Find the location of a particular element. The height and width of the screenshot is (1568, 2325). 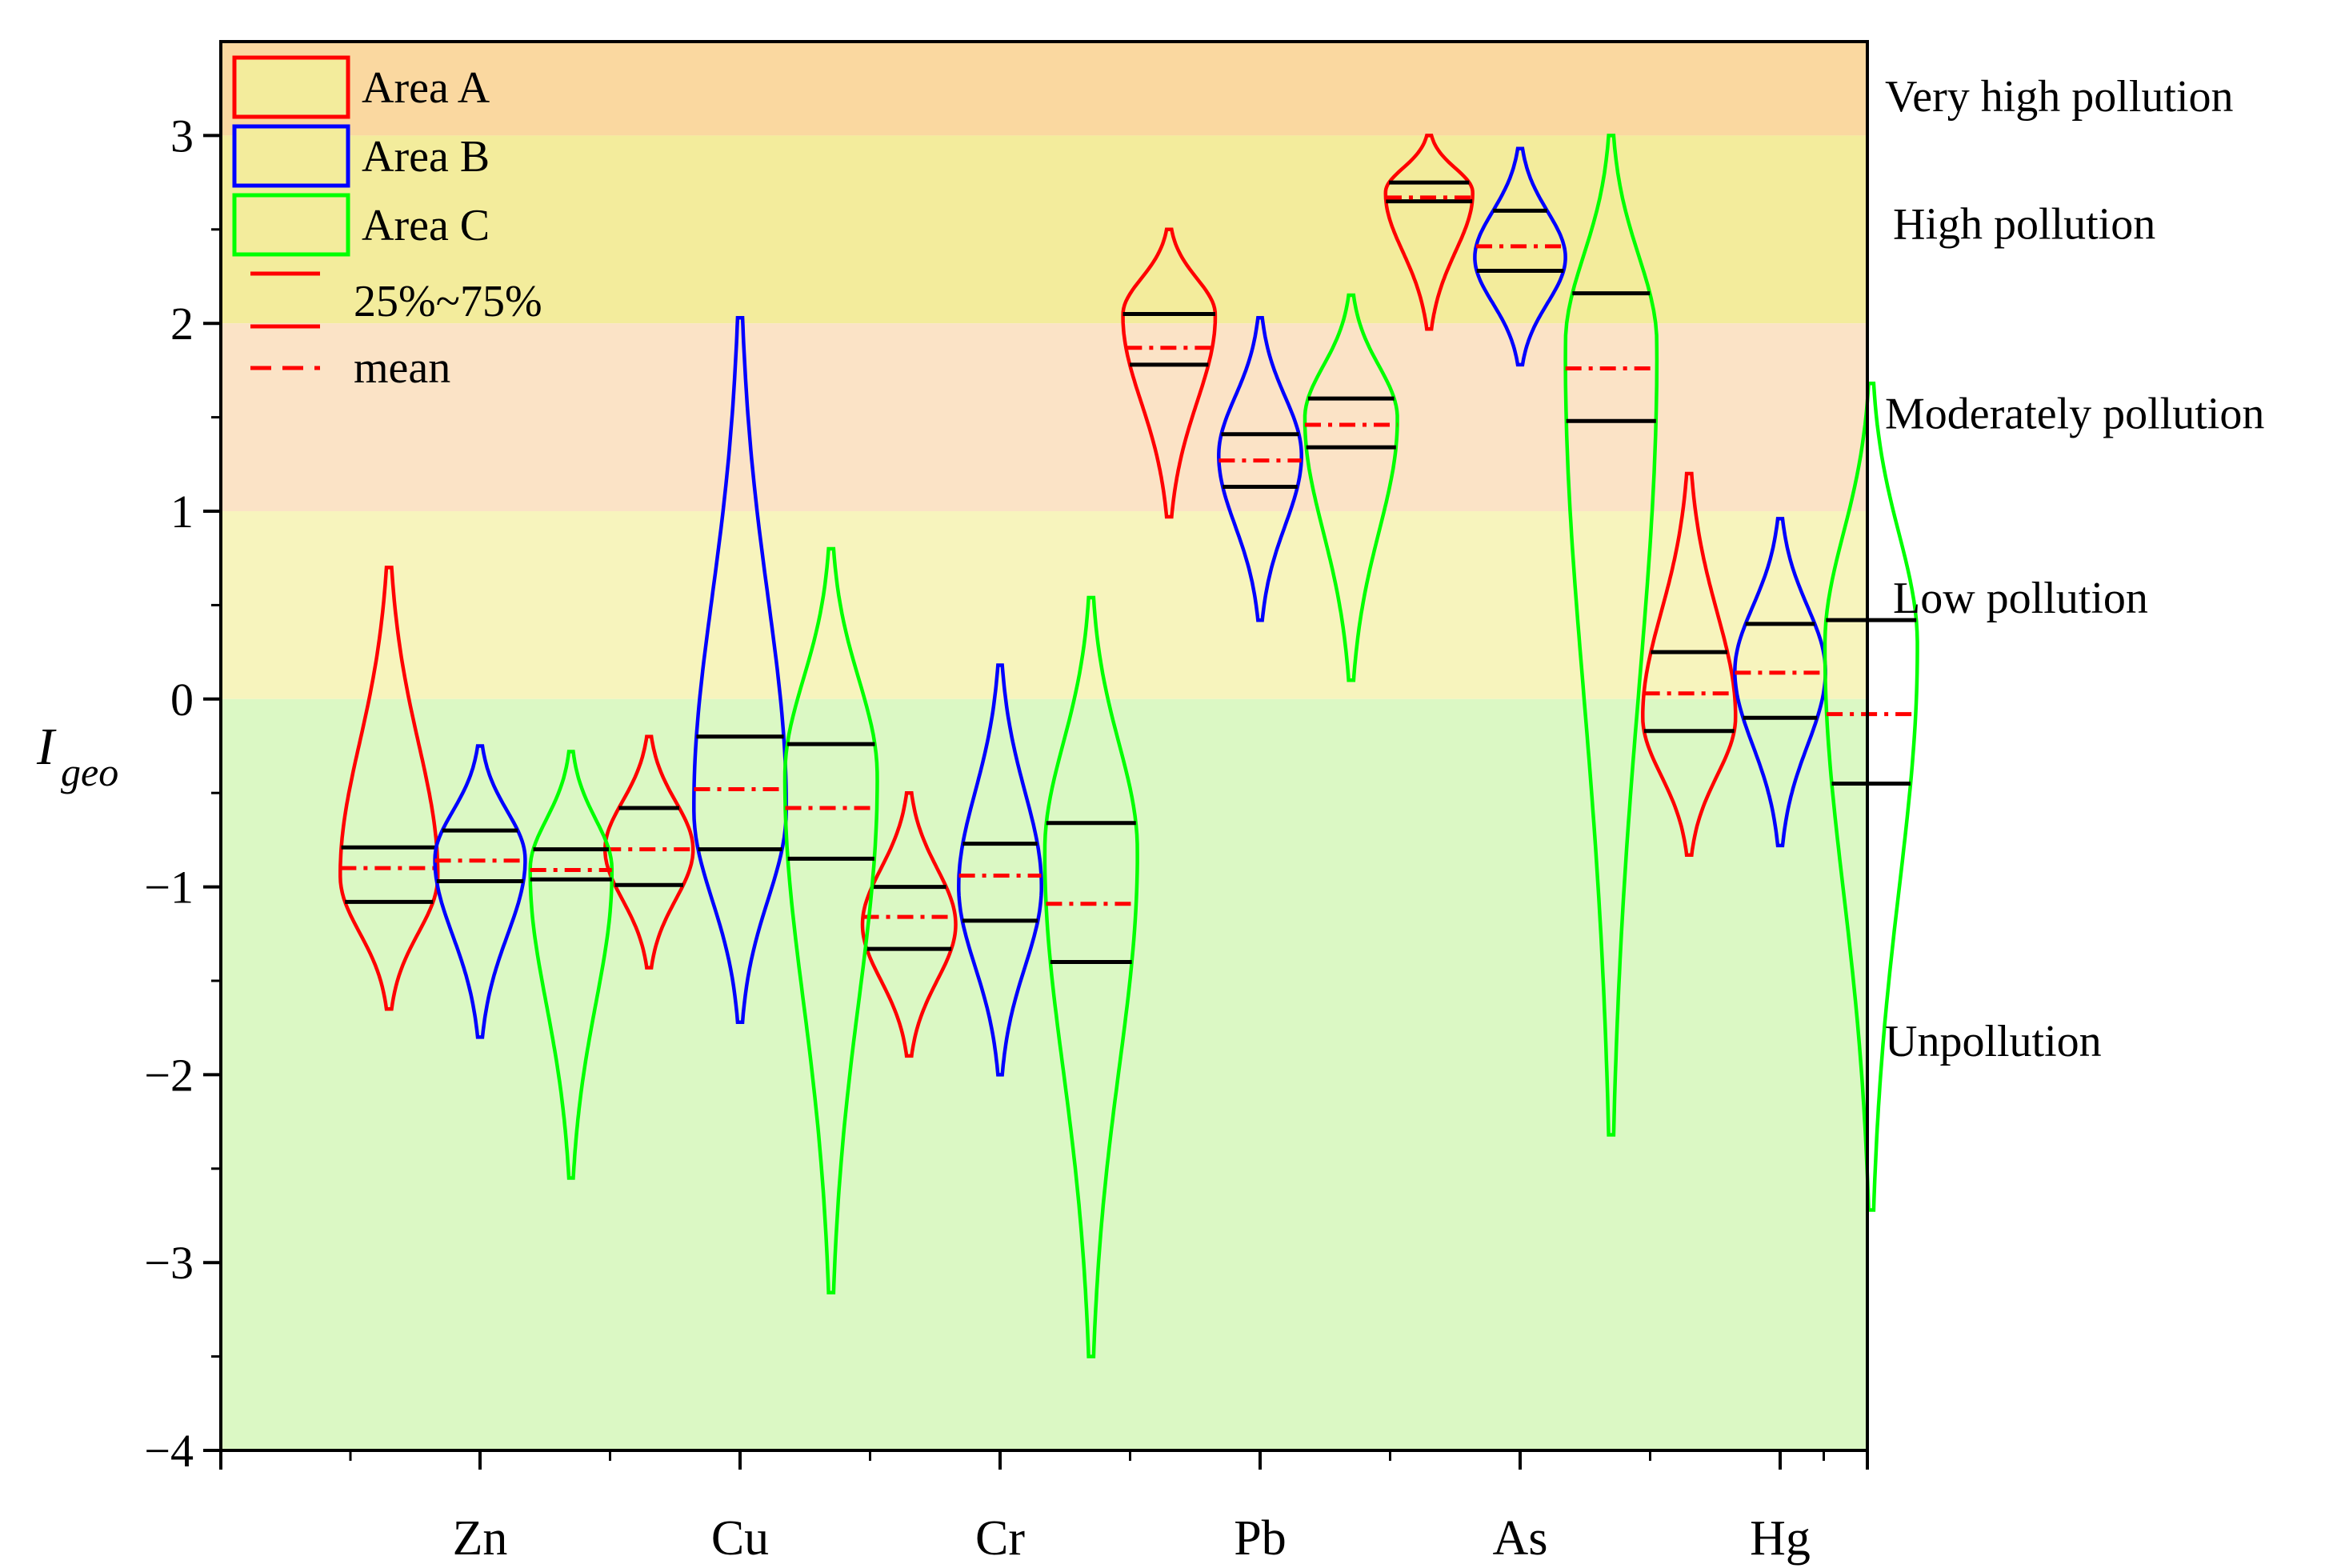

violin-area-a-pb is located at coordinates (1170, 373).